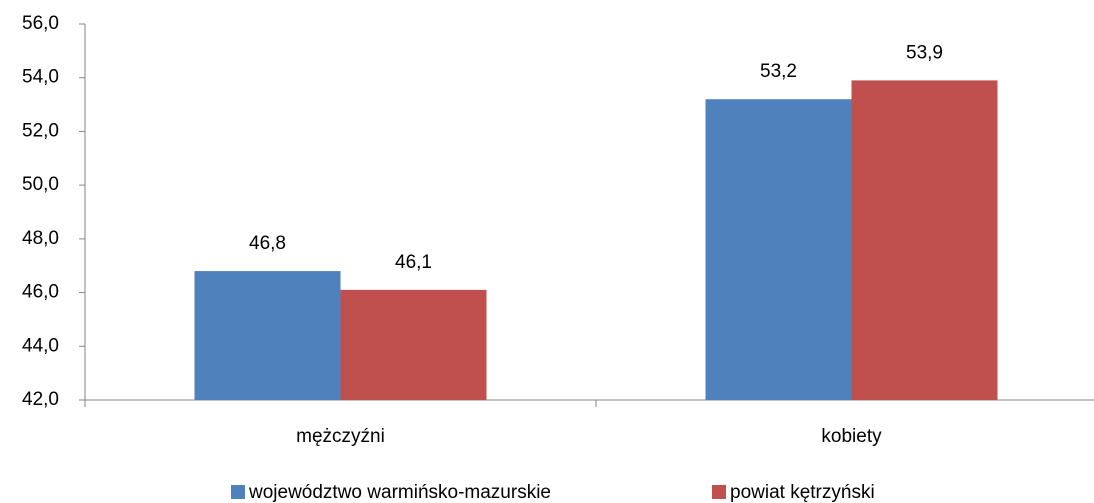 The image size is (1094, 503). What do you see at coordinates (40, 130) in the screenshot?
I see `y-tick-label: 52,0` at bounding box center [40, 130].